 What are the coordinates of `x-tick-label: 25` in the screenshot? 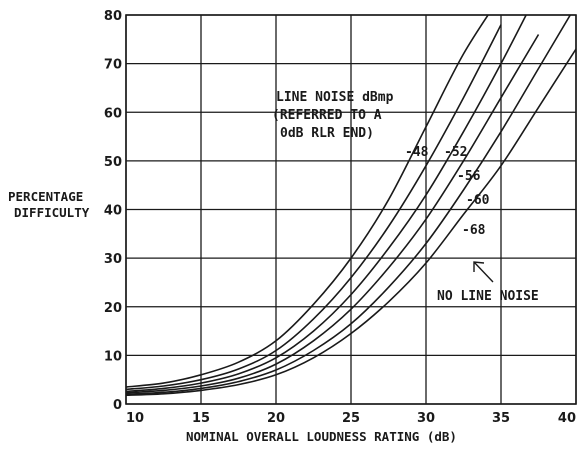 It's located at (351, 418).